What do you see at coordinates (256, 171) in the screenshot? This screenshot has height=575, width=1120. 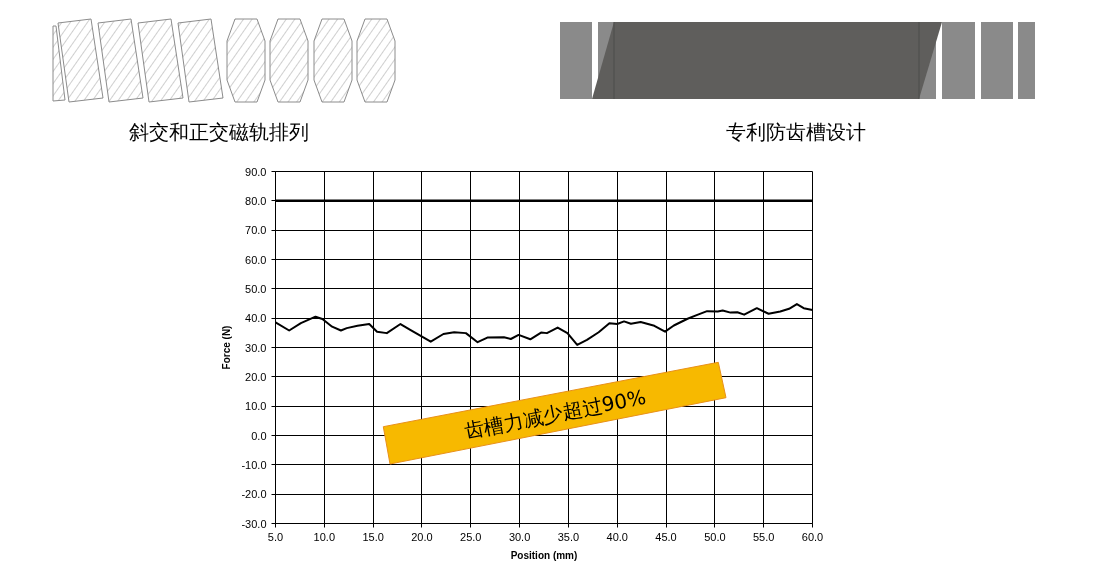 I see `y-tick-label: 90.0` at bounding box center [256, 171].